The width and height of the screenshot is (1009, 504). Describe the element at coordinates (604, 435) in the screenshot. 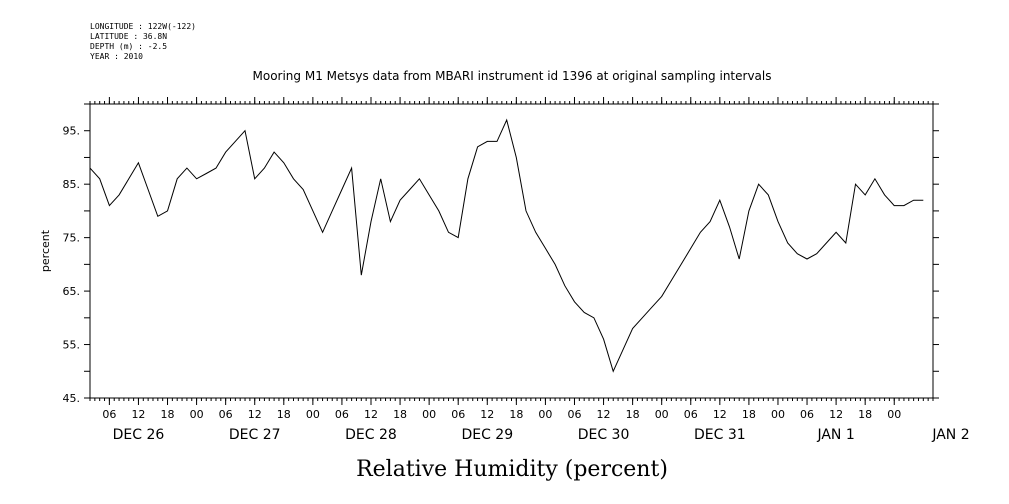

I see `day-label: DEC 30` at that location.